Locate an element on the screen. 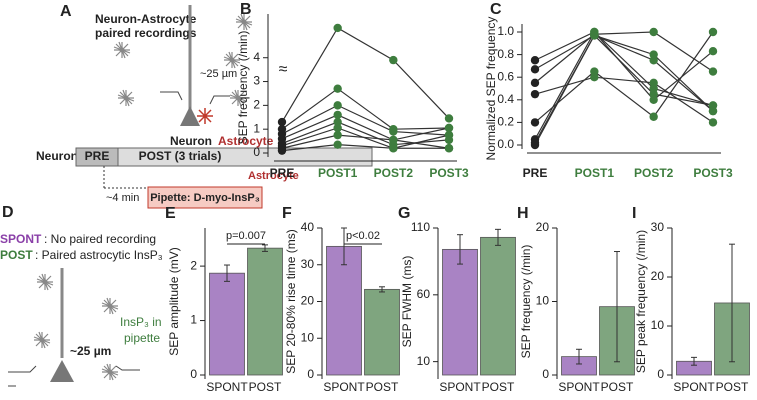 This screenshot has height=400, width=757. y-axis-label: SEP amplitude (mV) is located at coordinates (174, 301).